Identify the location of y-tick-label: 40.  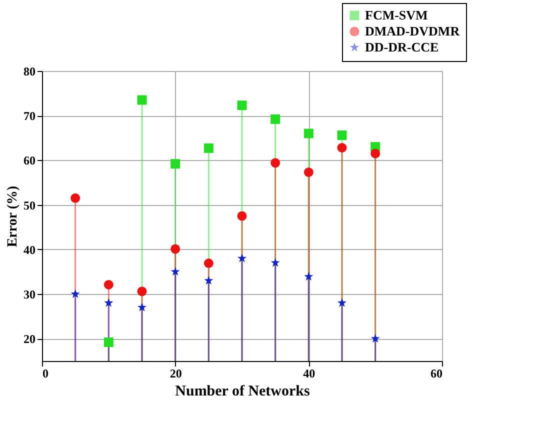
(30, 249).